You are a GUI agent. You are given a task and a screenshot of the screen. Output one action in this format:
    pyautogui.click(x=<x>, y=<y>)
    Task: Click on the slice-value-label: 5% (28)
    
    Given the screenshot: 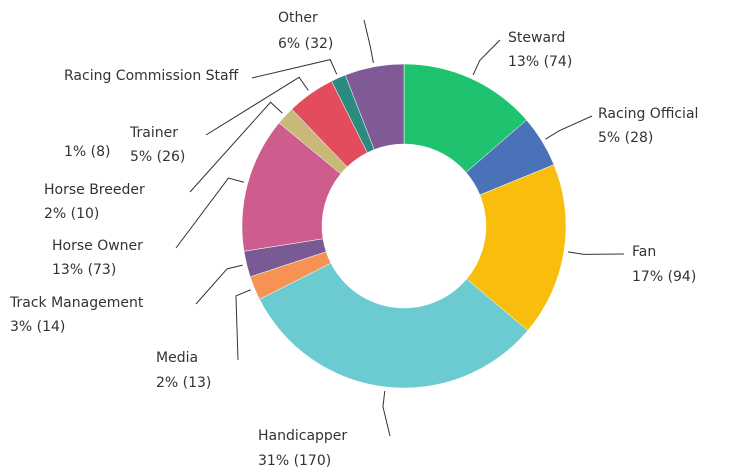 What is the action you would take?
    pyautogui.click(x=625, y=138)
    